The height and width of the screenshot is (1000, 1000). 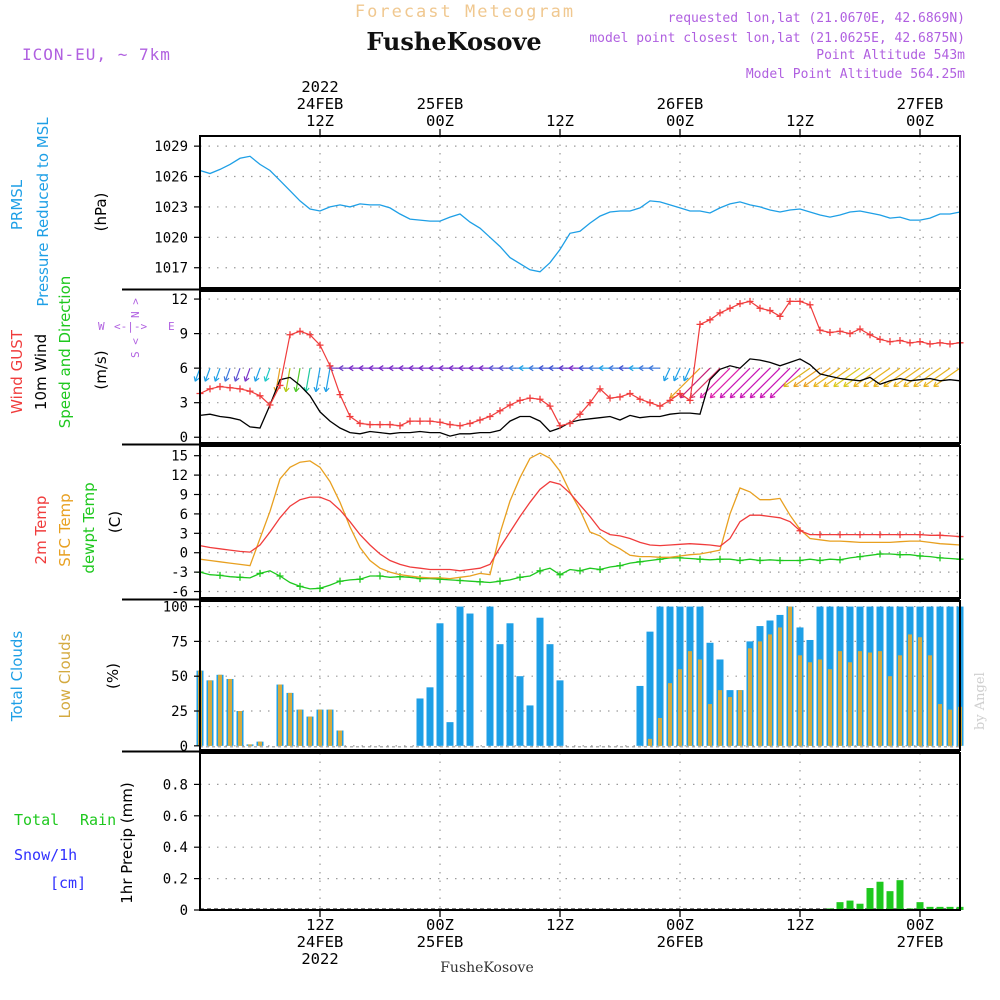 What do you see at coordinates (65, 352) in the screenshot?
I see `wind-direction-label: Speed and Direction` at bounding box center [65, 352].